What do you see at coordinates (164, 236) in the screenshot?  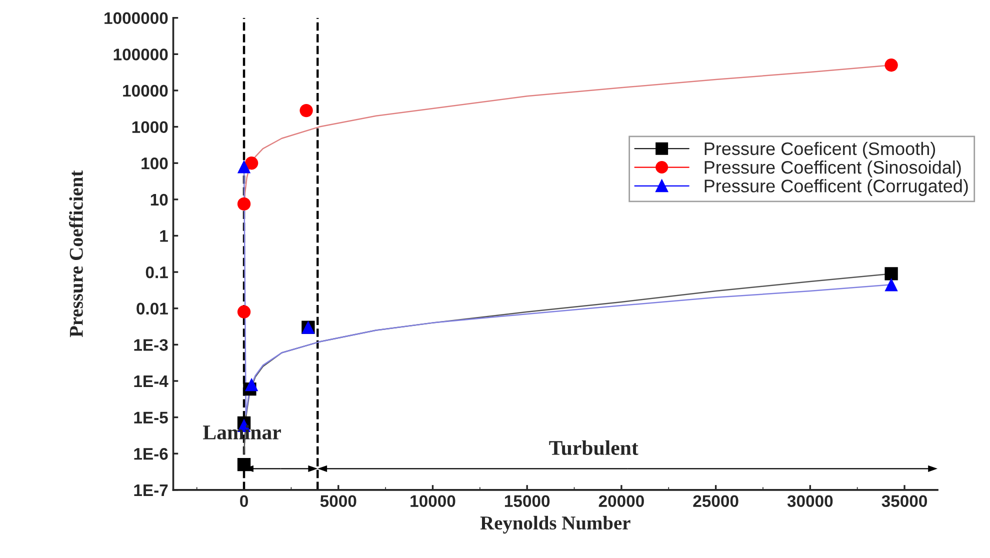 I see `y-tick-label: 1` at bounding box center [164, 236].